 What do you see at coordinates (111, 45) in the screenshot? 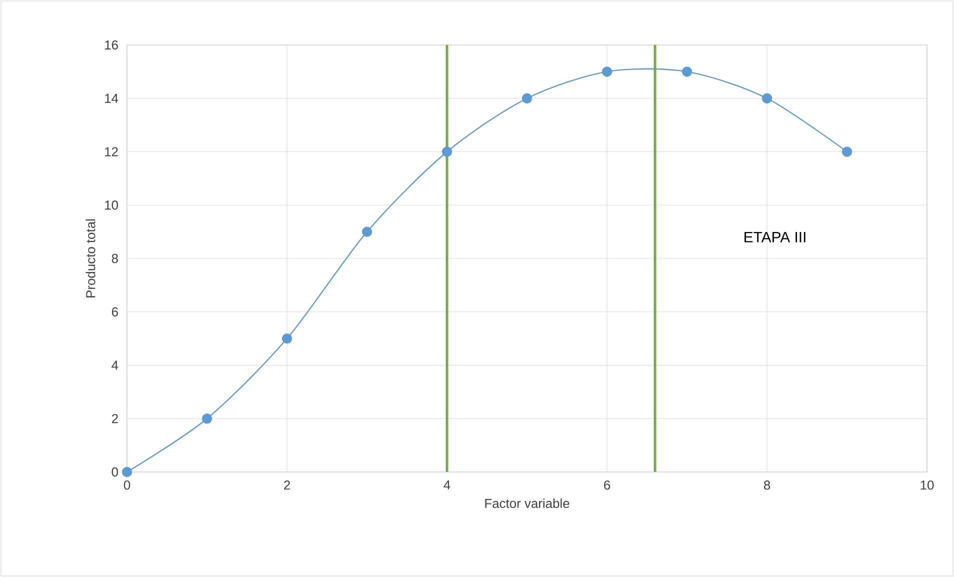
I see `y-tick-label: 16` at bounding box center [111, 45].